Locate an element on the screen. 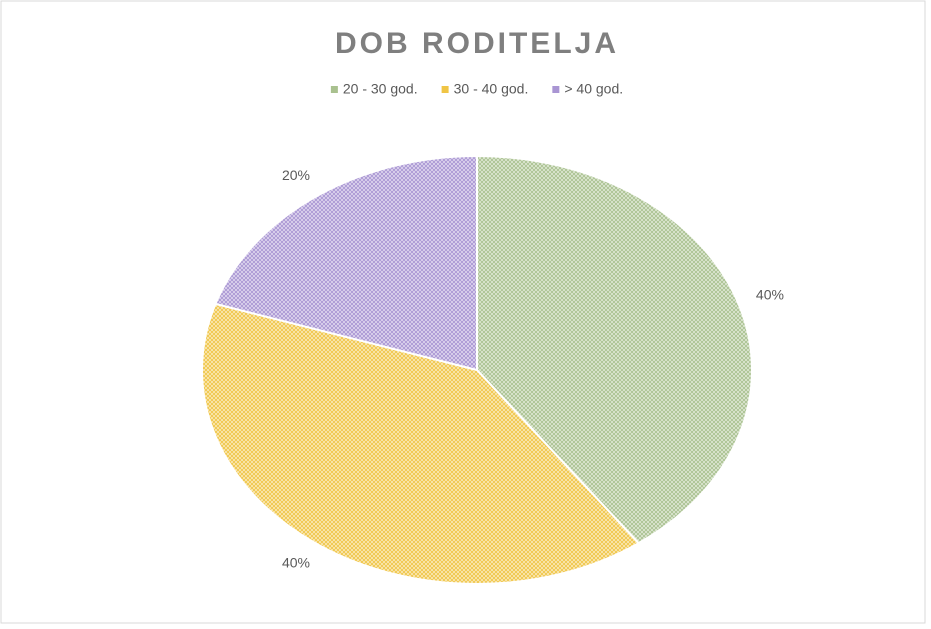 The width and height of the screenshot is (931, 629). legend-label: > 40 god. is located at coordinates (593, 89).